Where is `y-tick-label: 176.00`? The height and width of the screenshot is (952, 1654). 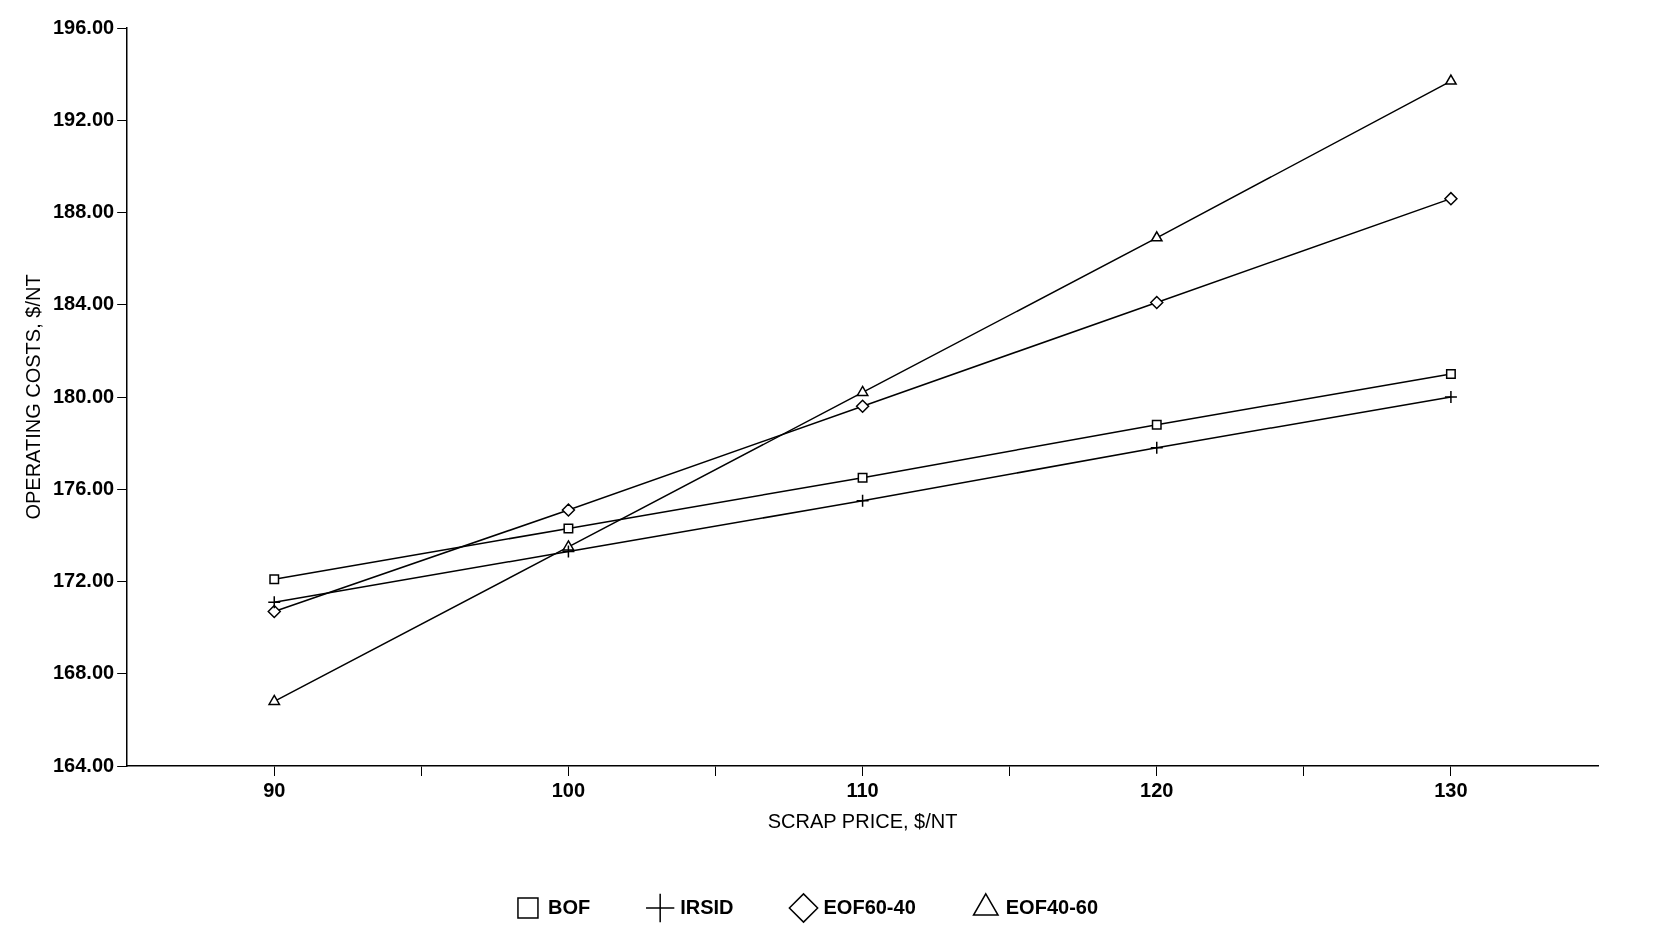 y-tick-label: 176.00 is located at coordinates (84, 487).